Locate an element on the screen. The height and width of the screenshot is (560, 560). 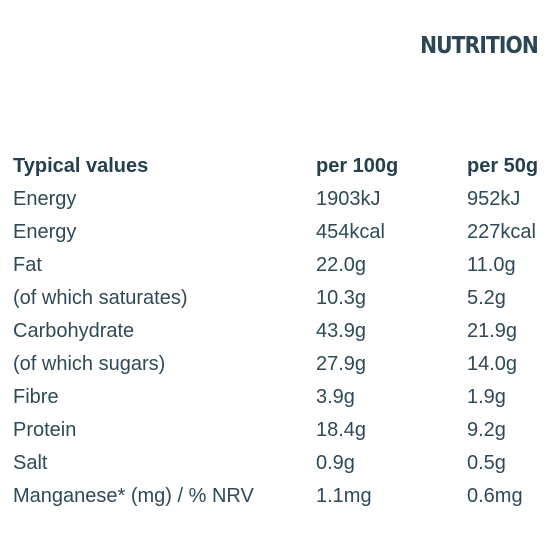
value-per-100g: 18.4g is located at coordinates (341, 430).